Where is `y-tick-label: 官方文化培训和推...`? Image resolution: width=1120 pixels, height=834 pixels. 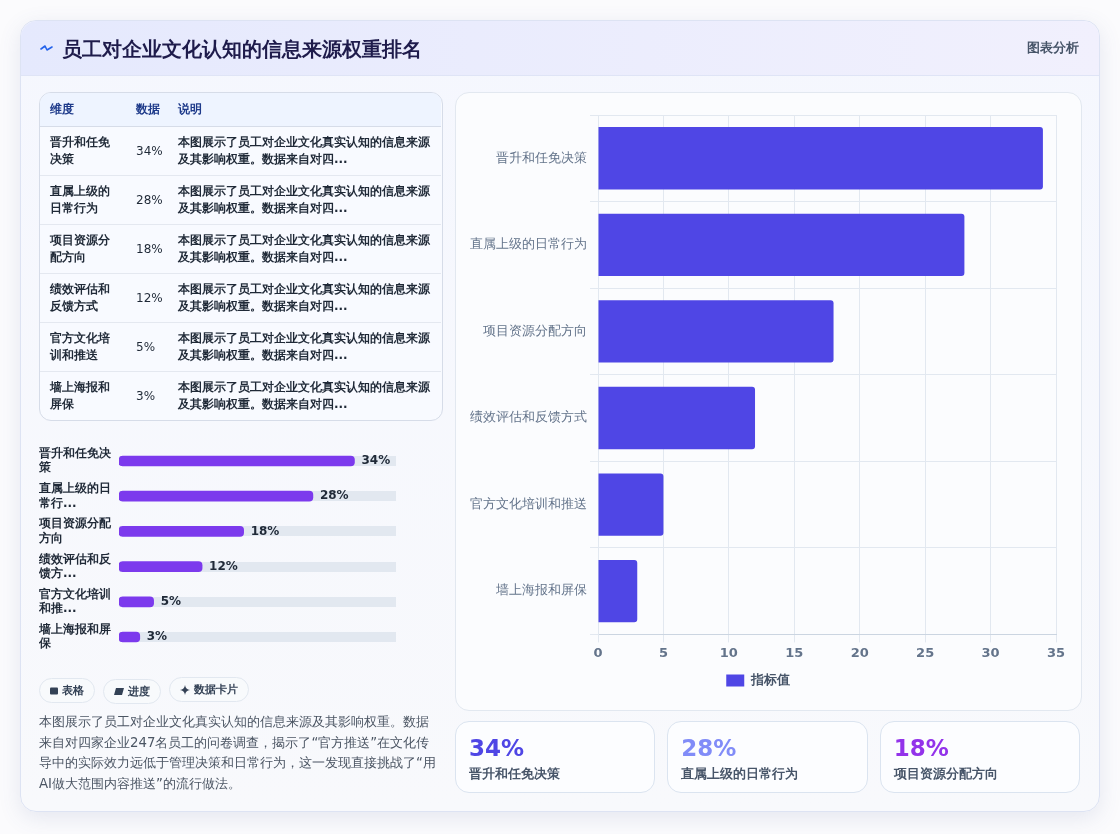
y-tick-label: 官方文化培训和推... is located at coordinates (74, 601).